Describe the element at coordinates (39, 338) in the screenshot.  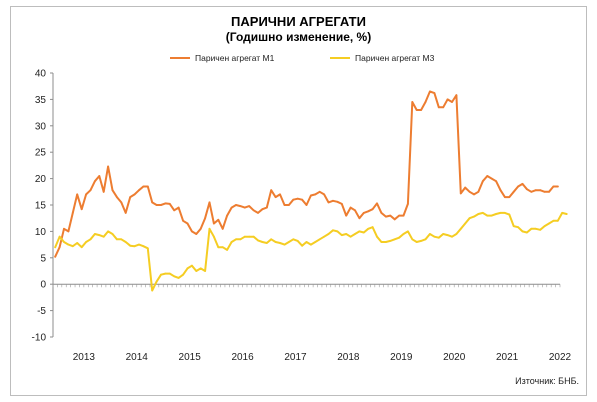
I see `y-tick-label: -10` at that location.